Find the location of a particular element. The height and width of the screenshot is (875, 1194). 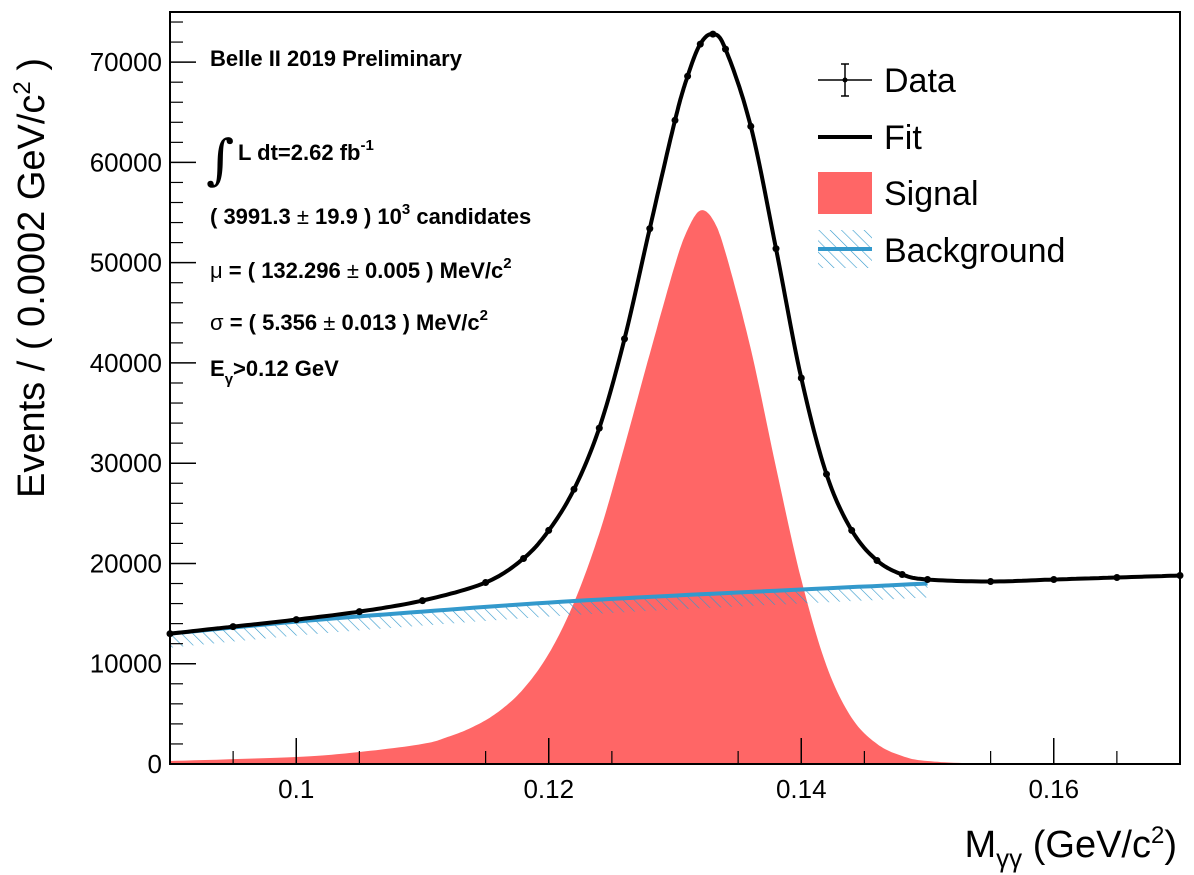

y-tick-label: 60000 is located at coordinates (126, 162).